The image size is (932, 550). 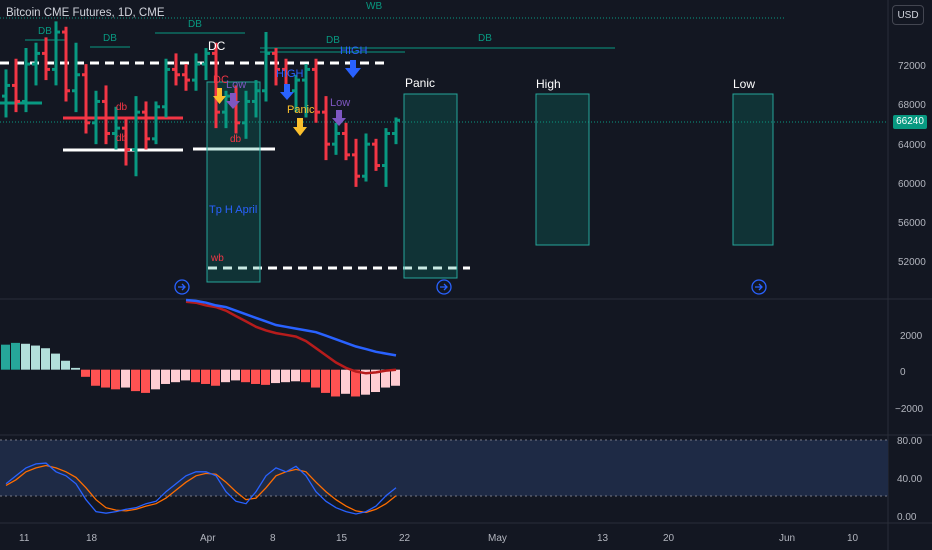 What do you see at coordinates (909, 409) in the screenshot?
I see `macd-tick: −2000` at bounding box center [909, 409].